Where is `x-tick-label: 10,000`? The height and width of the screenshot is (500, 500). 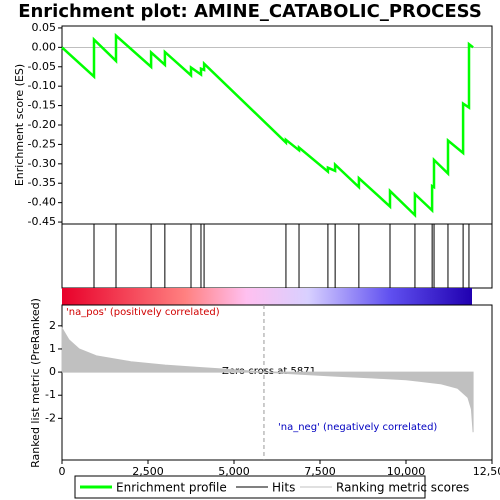
x-tick-label: 10,000 is located at coordinates (406, 471).